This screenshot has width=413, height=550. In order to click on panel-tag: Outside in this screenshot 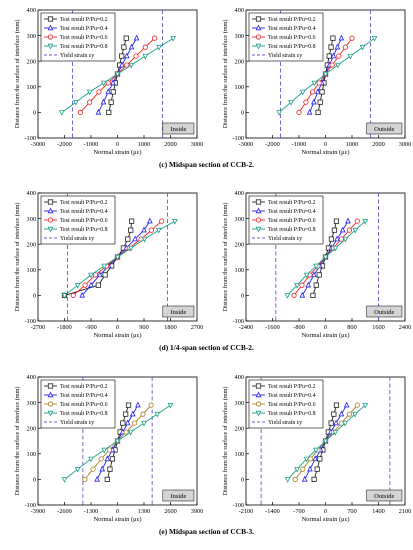, I will do `click(384, 496)`.